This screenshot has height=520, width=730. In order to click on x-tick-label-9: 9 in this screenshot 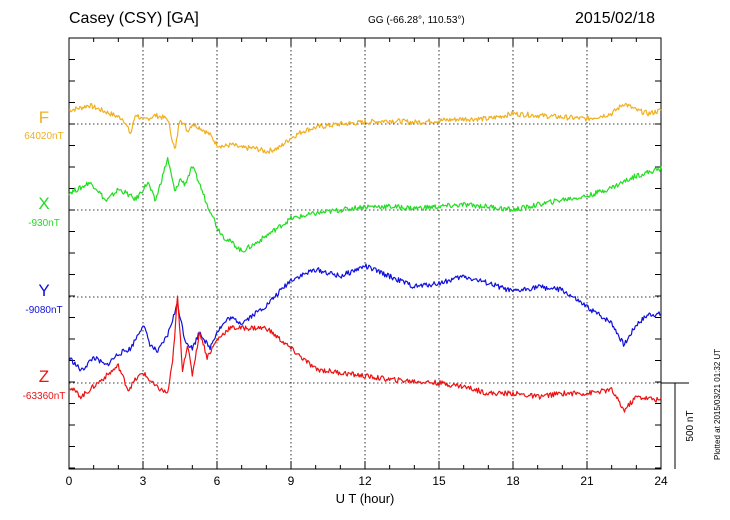, I will do `click(291, 481)`.